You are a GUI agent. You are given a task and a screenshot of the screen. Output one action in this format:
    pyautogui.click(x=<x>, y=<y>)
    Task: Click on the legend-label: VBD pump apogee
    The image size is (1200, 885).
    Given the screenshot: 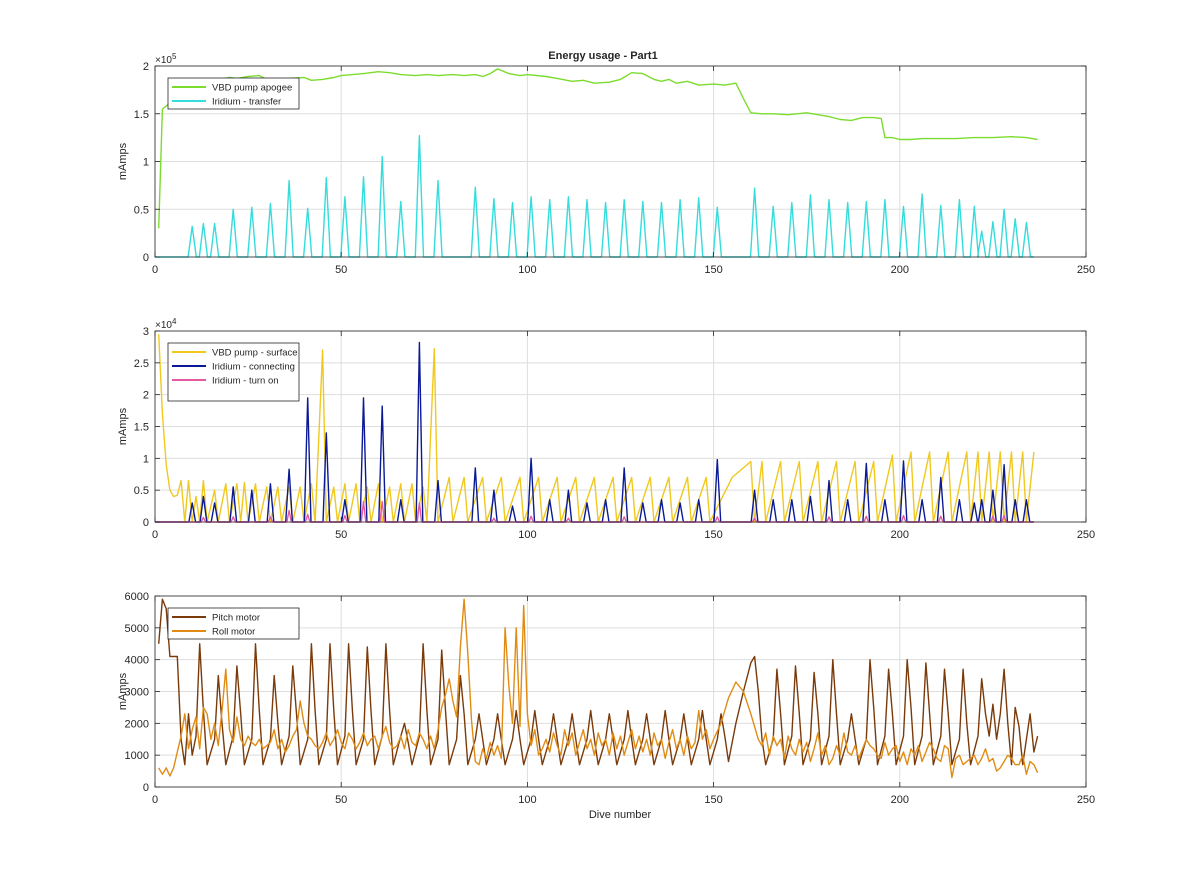 What is the action you would take?
    pyautogui.click(x=252, y=88)
    